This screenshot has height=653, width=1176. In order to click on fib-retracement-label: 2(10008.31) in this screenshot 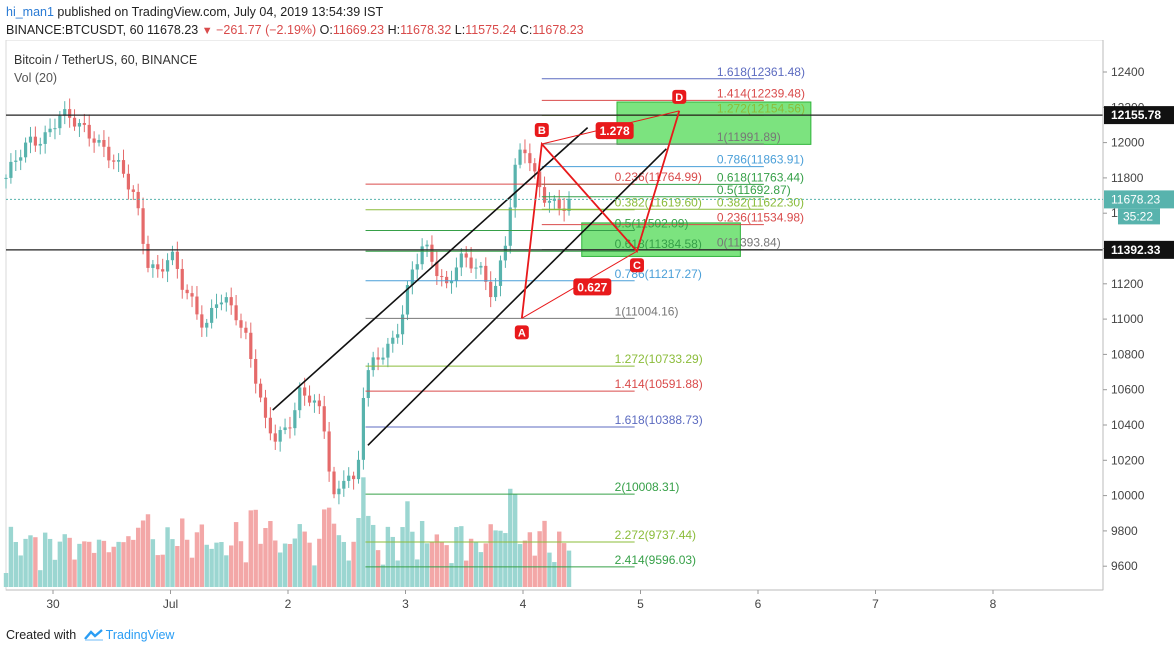, I will do `click(647, 487)`.